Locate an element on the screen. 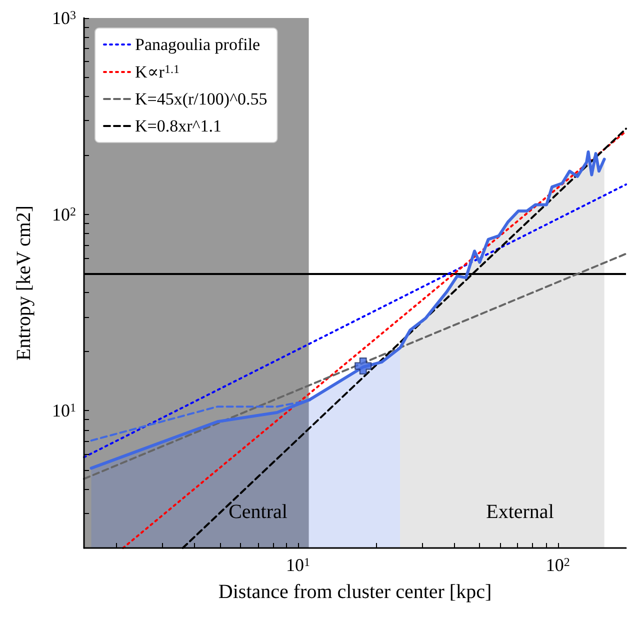 The image size is (635, 618). y-axis-title: Entropy [keV cm2] is located at coordinates (24, 283).